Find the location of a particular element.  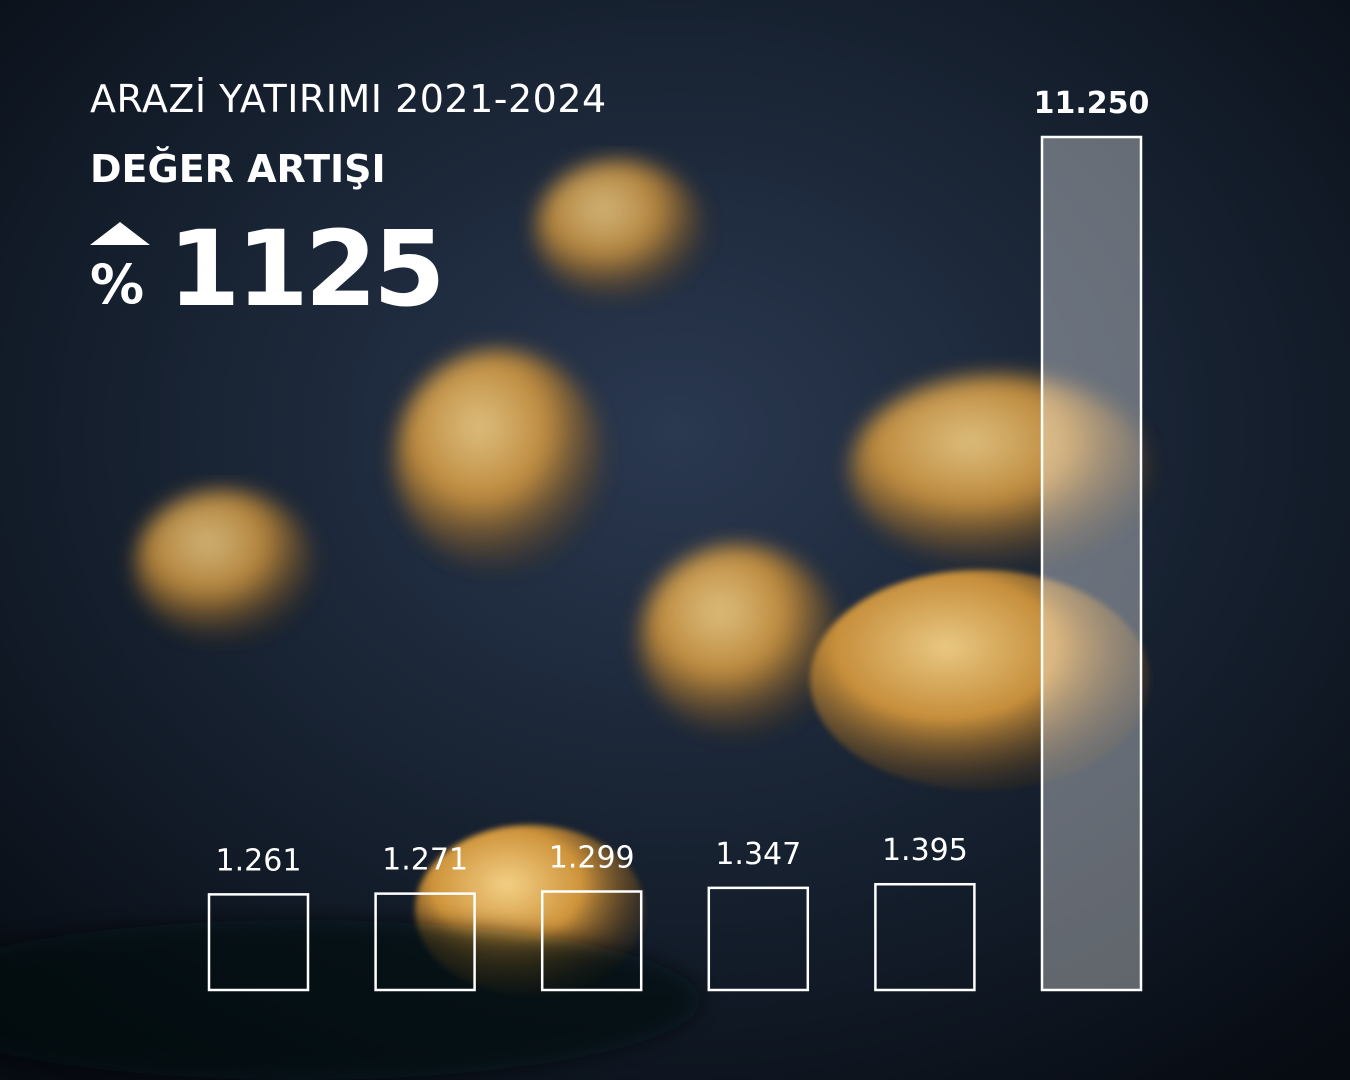

title: ARAZİ YATIRIMI 2021-2024 is located at coordinates (348, 99).